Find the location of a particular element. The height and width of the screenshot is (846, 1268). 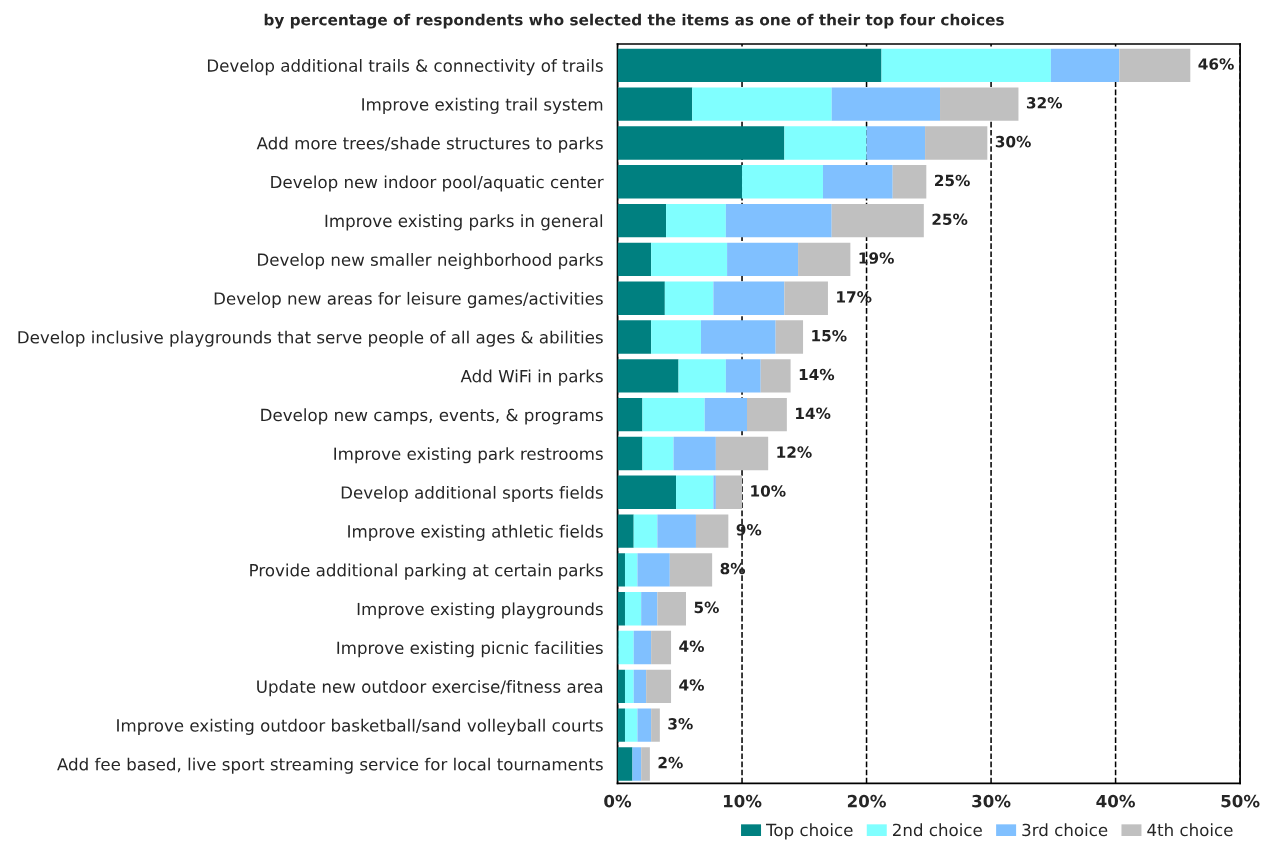

total-label: 17% is located at coordinates (854, 297).